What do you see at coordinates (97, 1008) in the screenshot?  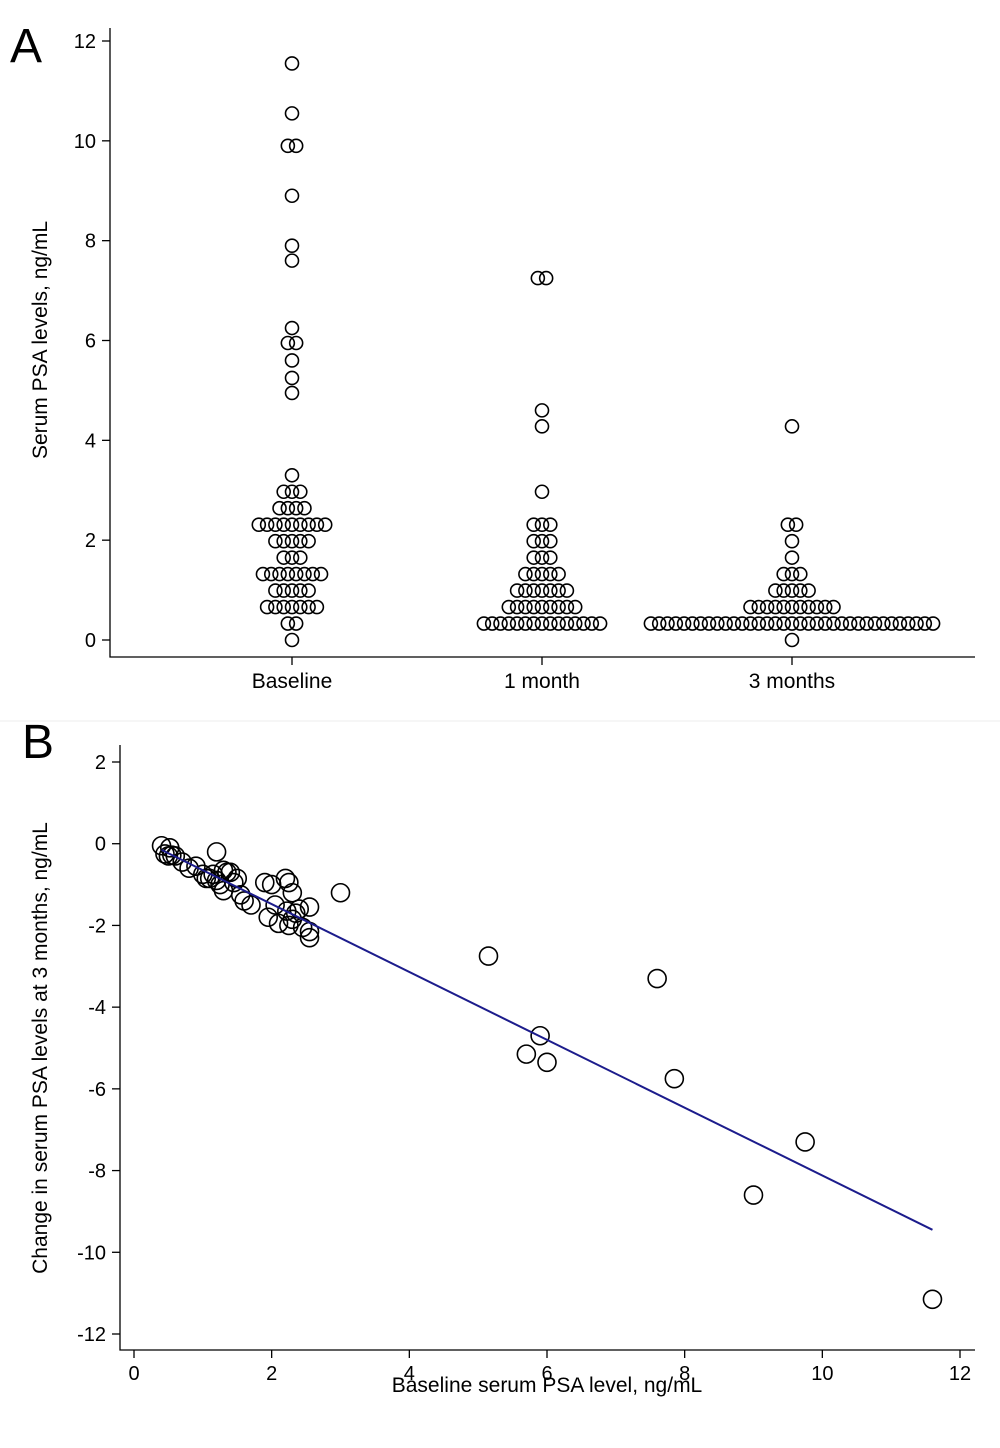 I see `panel-b-y-tick-label: -4` at bounding box center [97, 1008].